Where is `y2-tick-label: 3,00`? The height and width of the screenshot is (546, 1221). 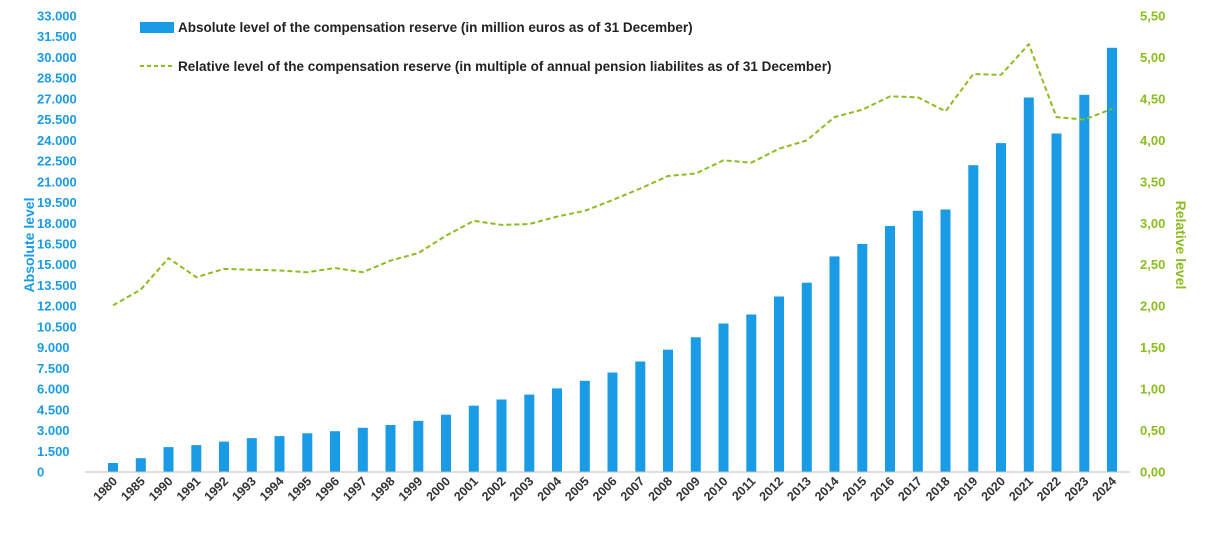
y2-tick-label: 3,00 is located at coordinates (1152, 223).